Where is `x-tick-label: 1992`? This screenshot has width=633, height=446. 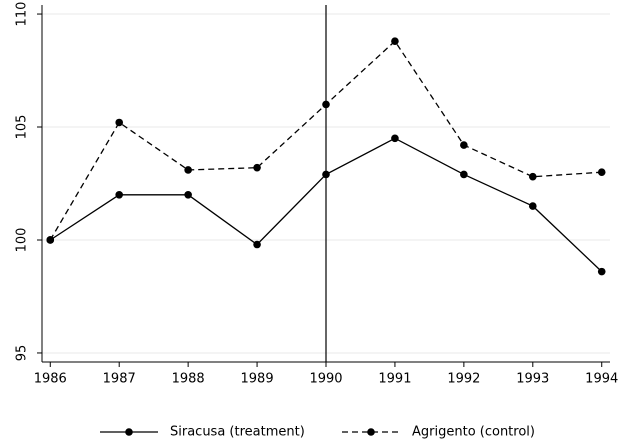
x-tick-label: 1992 is located at coordinates (463, 379).